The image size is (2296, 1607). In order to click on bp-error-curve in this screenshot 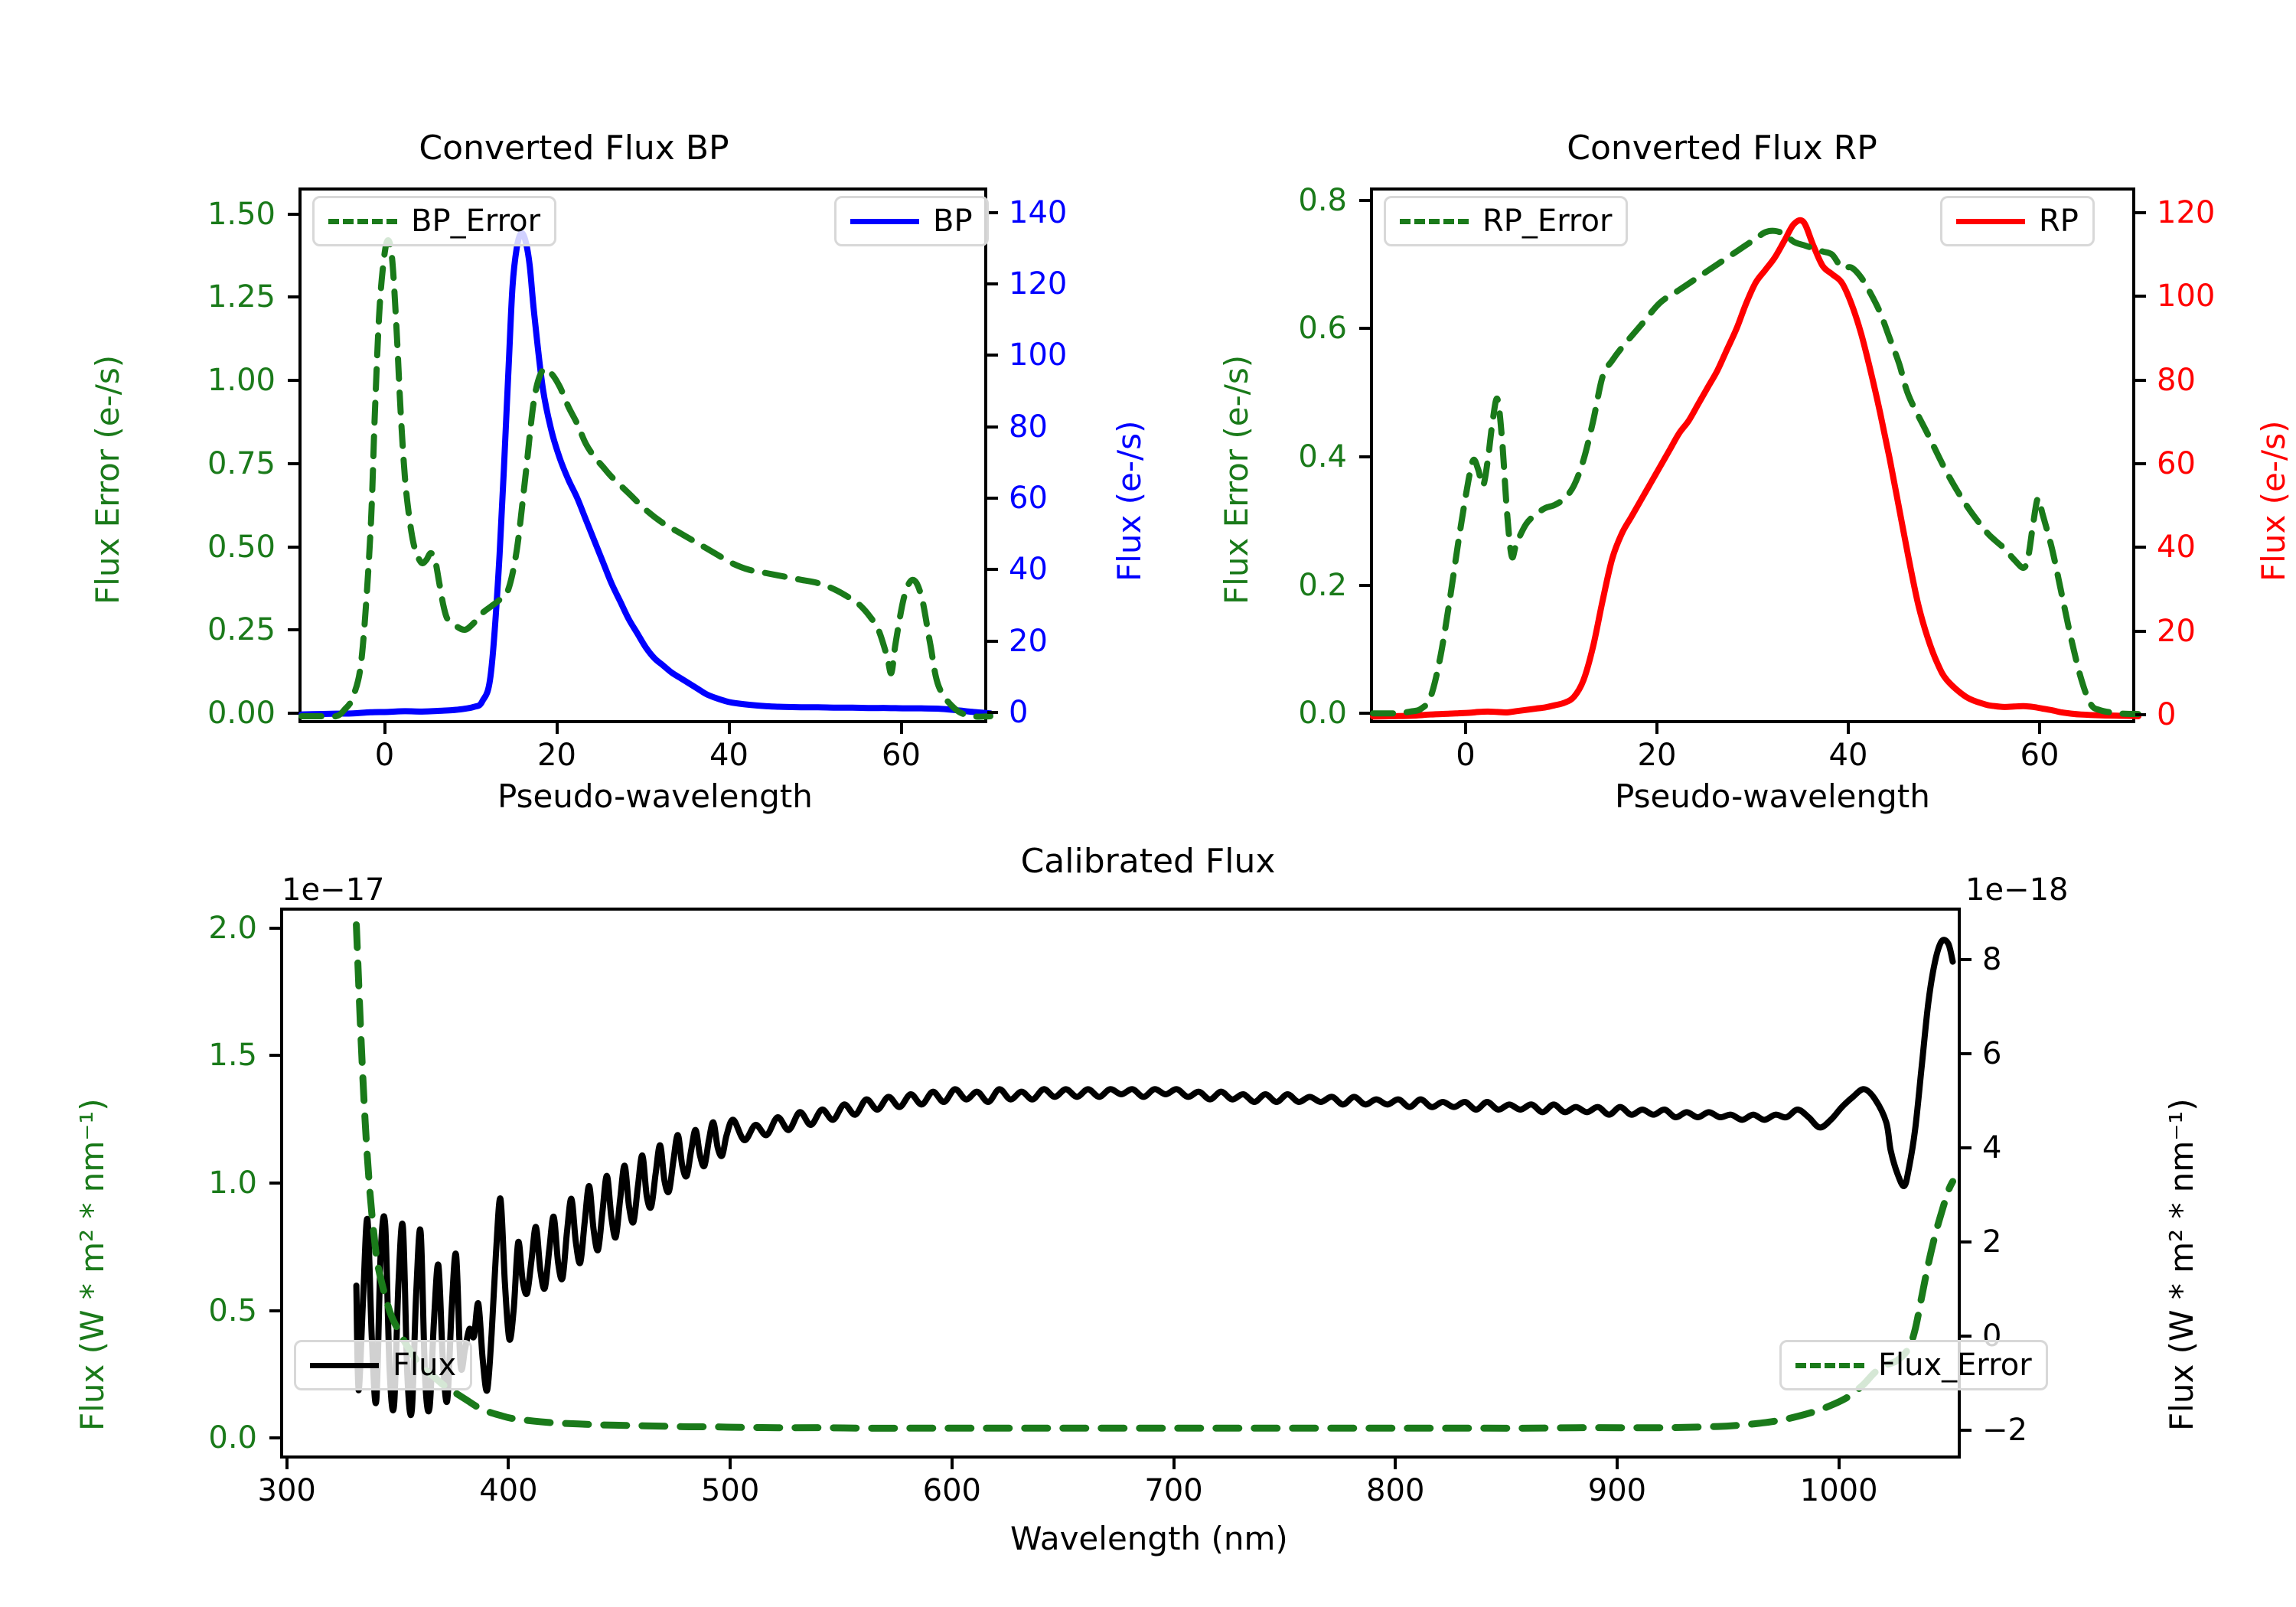, I will do `click(645, 478)`.